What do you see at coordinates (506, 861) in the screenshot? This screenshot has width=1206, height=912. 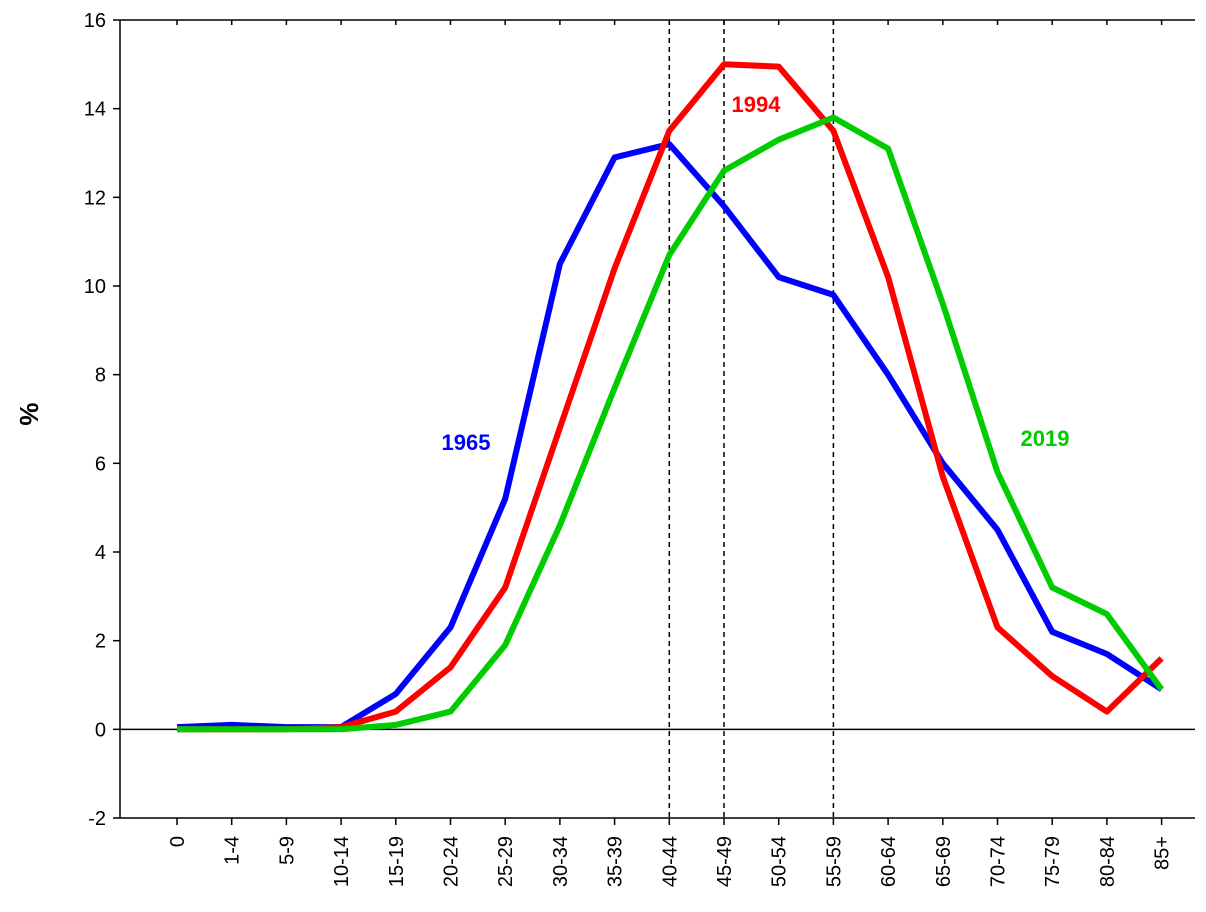 I see `x-tick-label: 25-29` at bounding box center [506, 861].